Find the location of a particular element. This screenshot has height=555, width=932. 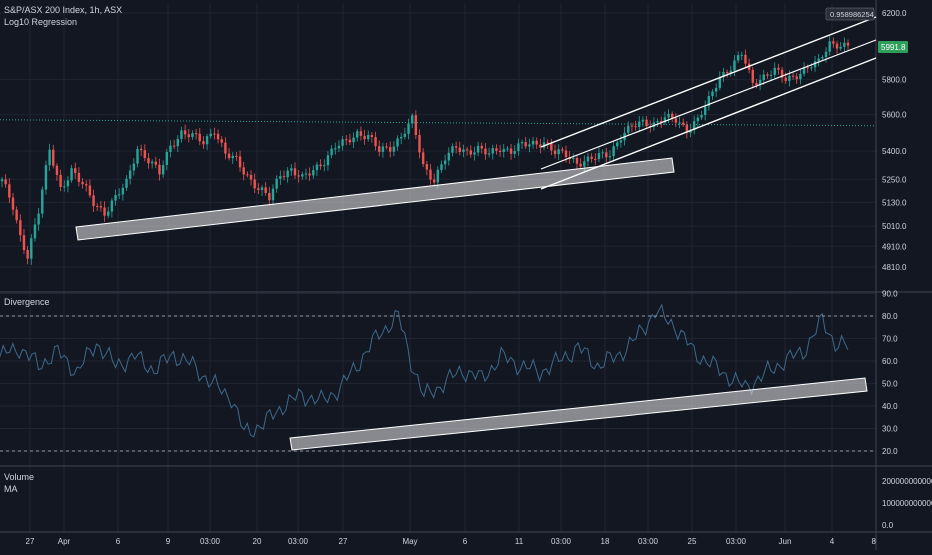

time-tick-17: 4 is located at coordinates (832, 541).